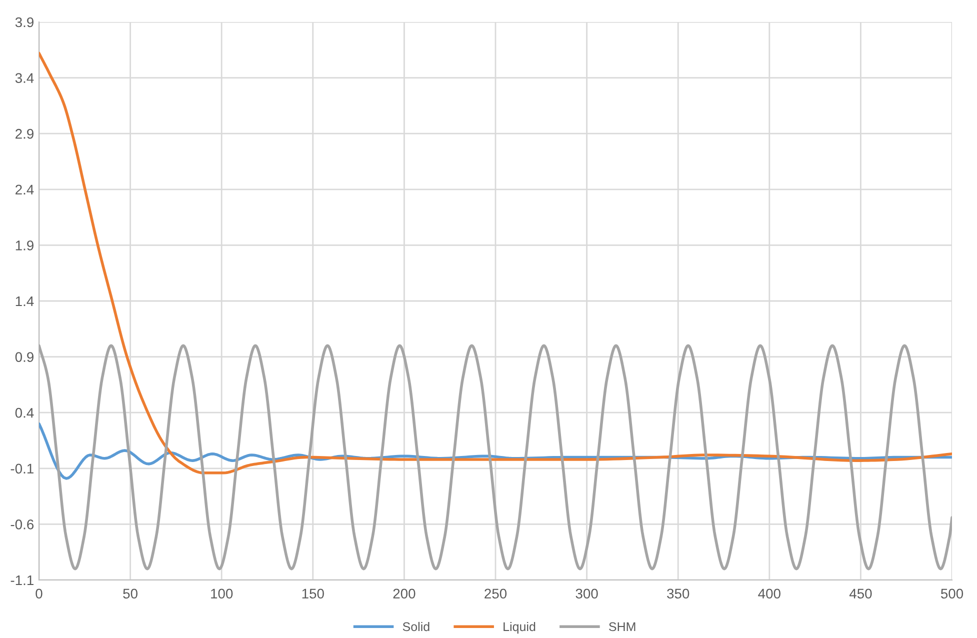 This screenshot has height=638, width=977. What do you see at coordinates (22, 580) in the screenshot?
I see `y-tick-label: -1.1` at bounding box center [22, 580].